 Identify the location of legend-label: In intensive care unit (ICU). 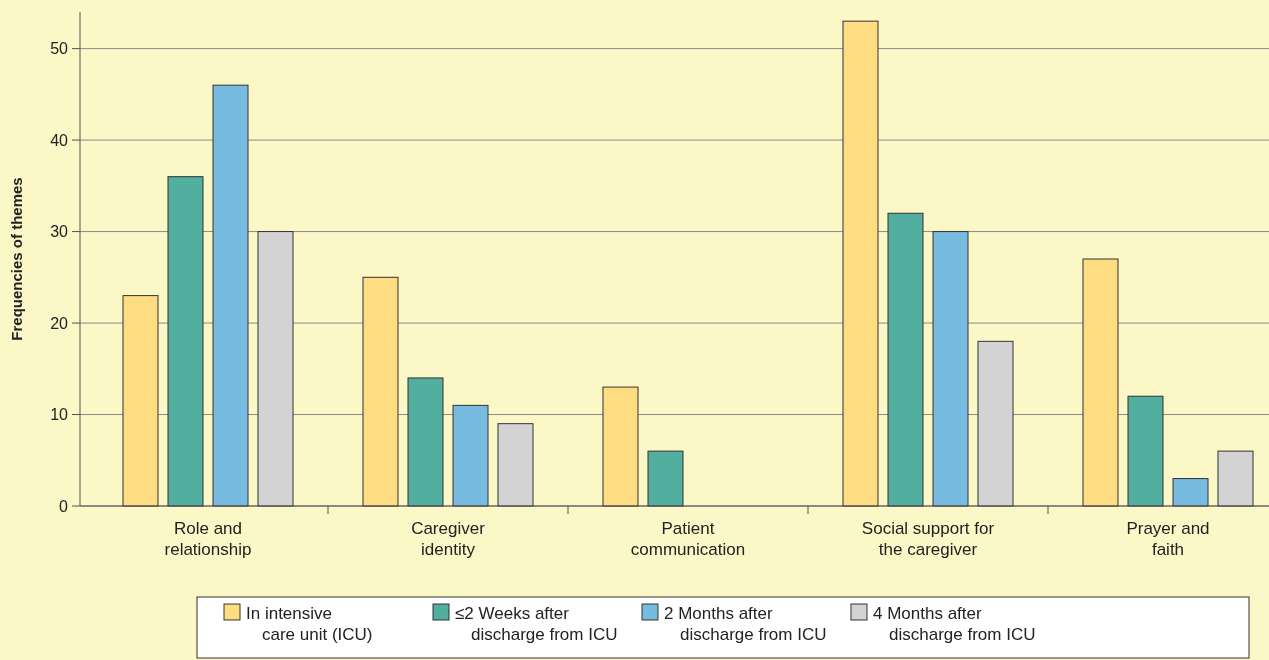
(309, 624).